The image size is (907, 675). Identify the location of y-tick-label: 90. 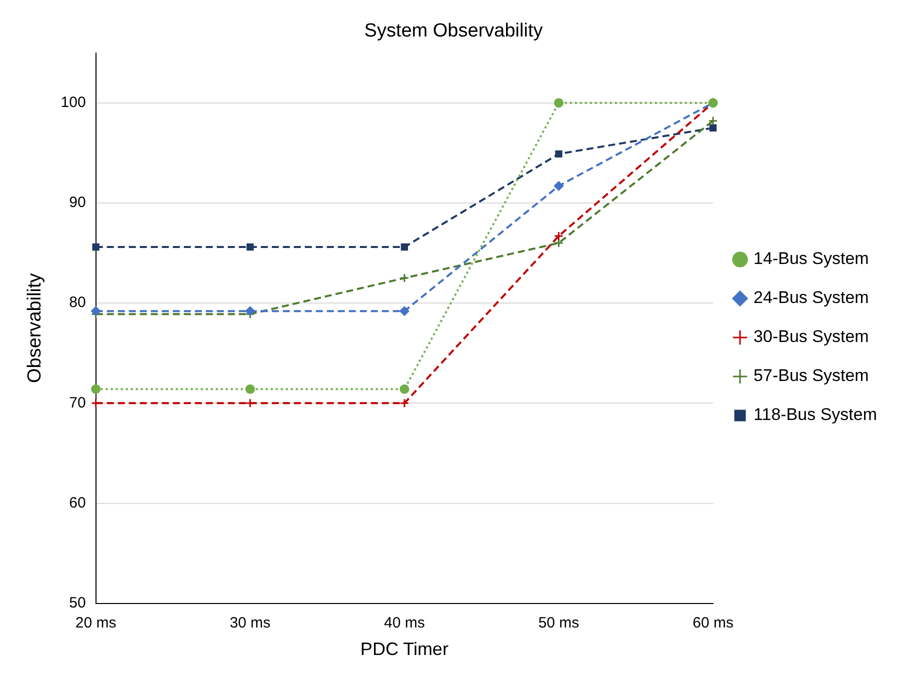
(77, 203).